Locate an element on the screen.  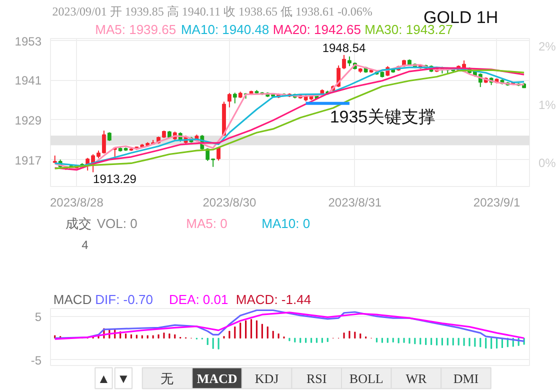
series-label: DIF: -0.70 is located at coordinates (124, 299).